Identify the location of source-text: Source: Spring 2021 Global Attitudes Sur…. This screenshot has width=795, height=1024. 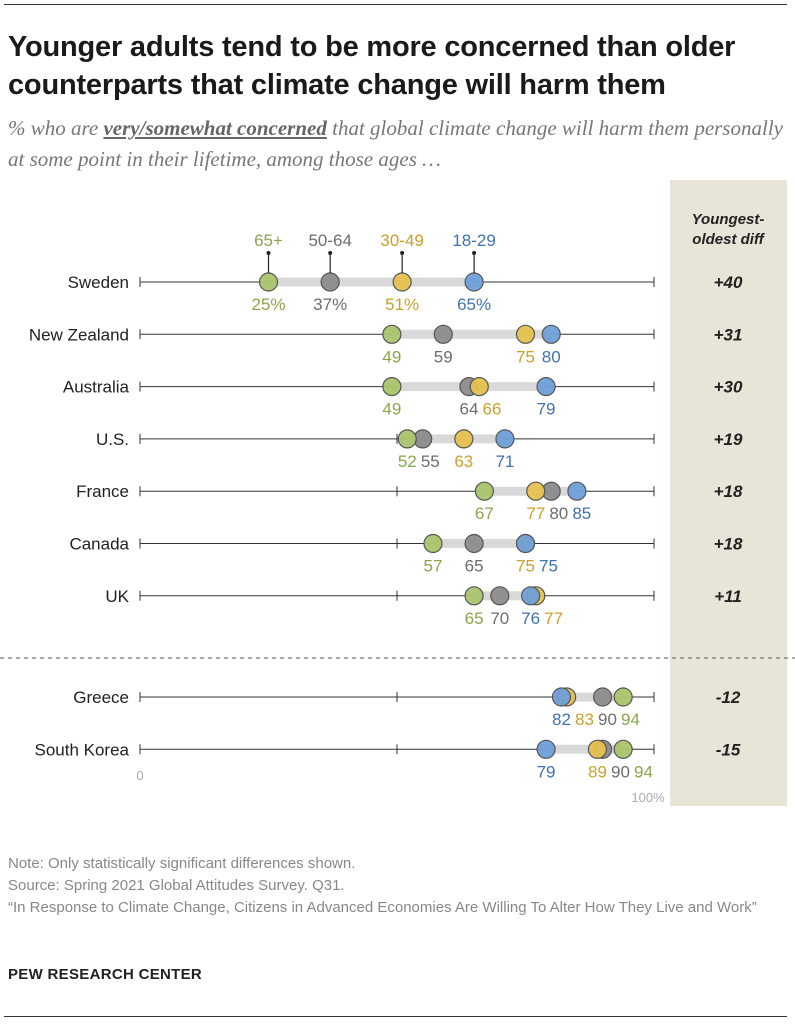
(176, 885).